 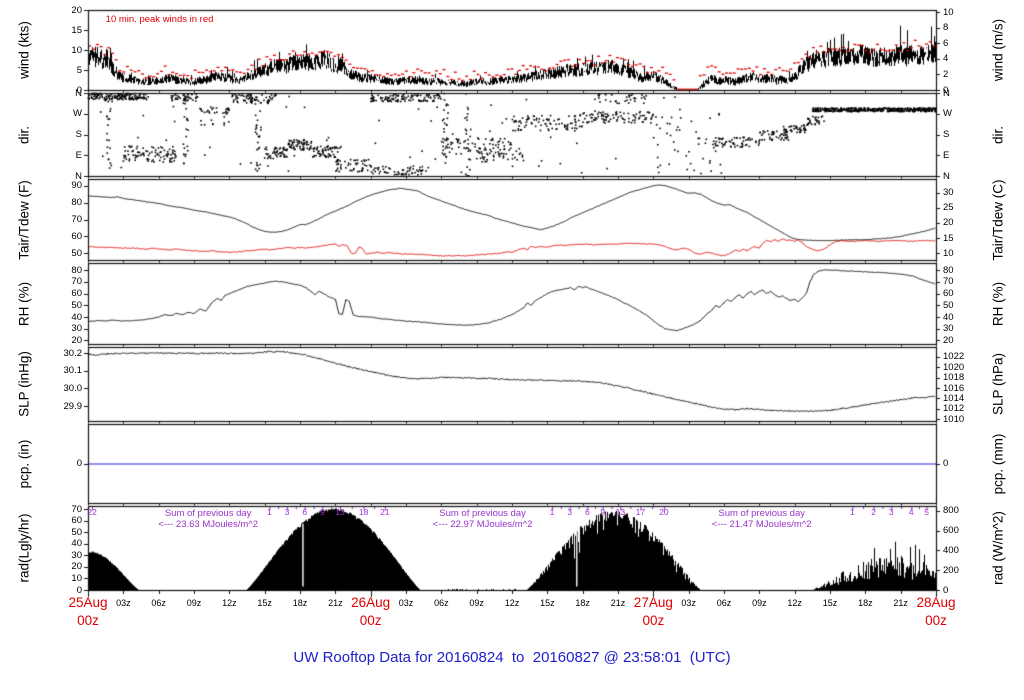 What do you see at coordinates (947, 114) in the screenshot?
I see `y-tick-label-right-dir: W` at bounding box center [947, 114].